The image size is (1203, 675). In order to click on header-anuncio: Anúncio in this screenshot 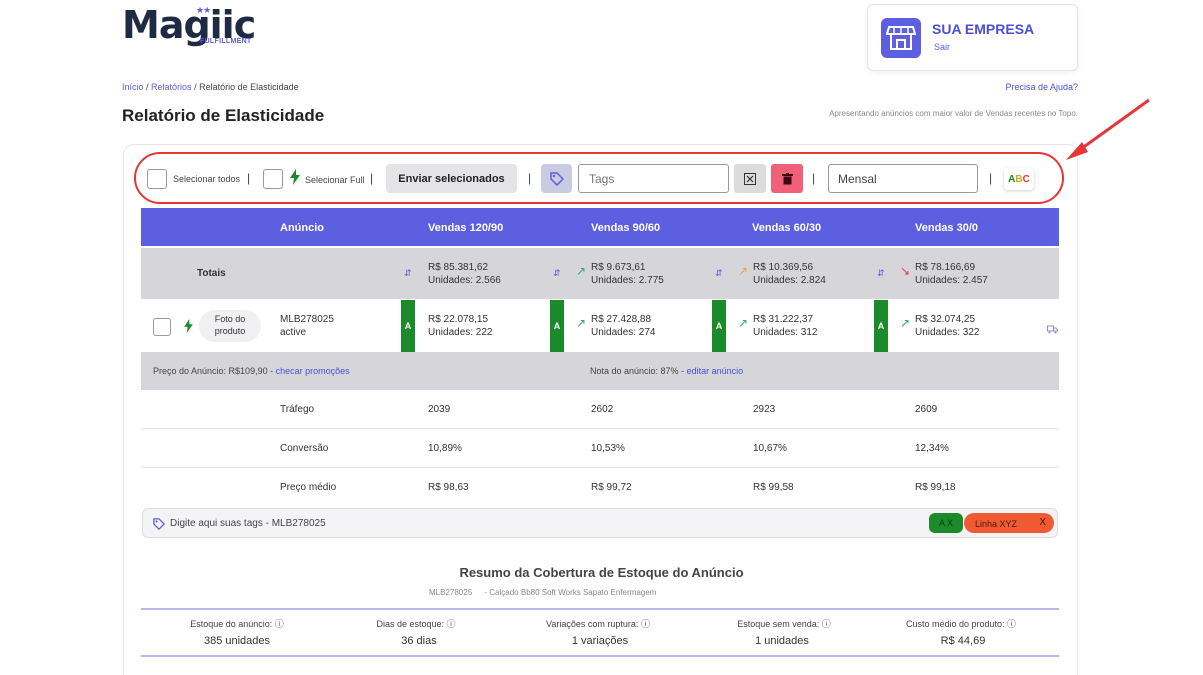, I will do `click(302, 228)`.